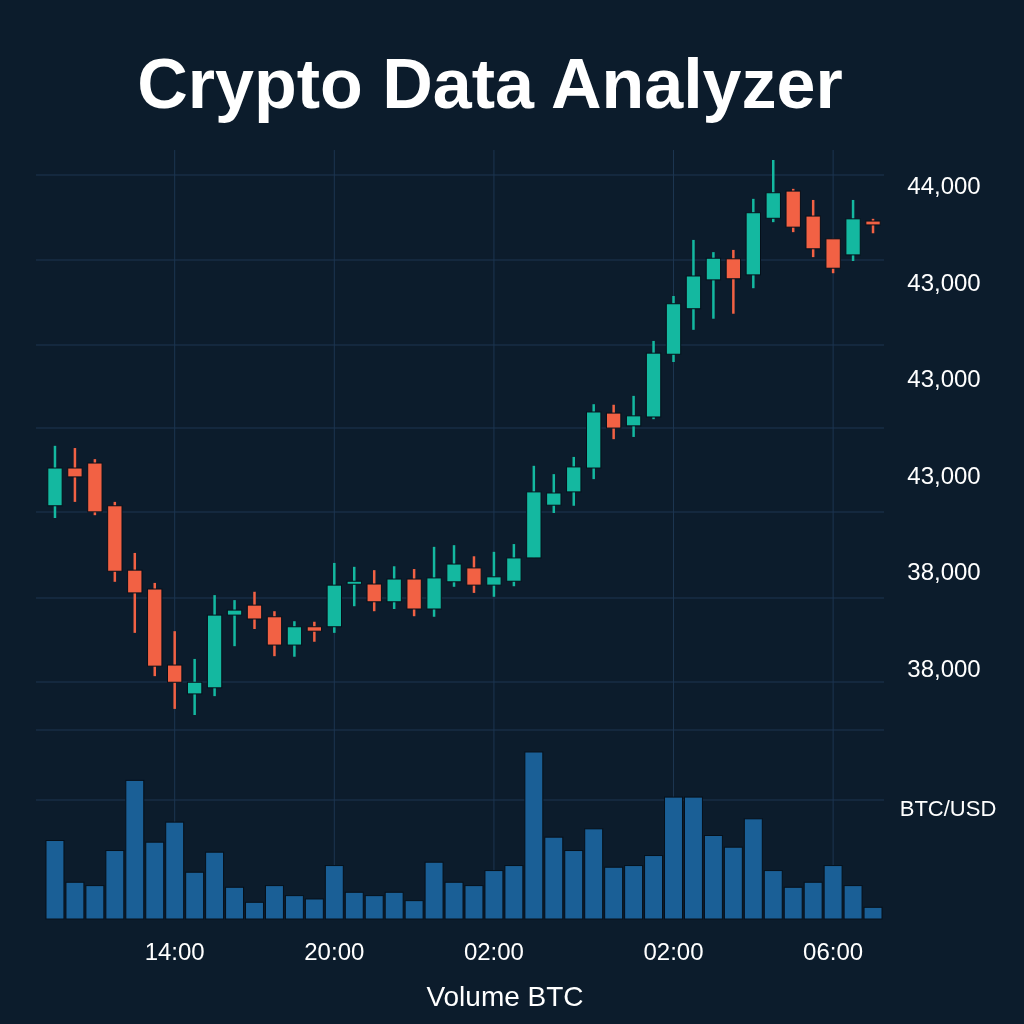 The width and height of the screenshot is (1024, 1024). Describe the element at coordinates (334, 951) in the screenshot. I see `x-tick-label: 20:00` at that location.